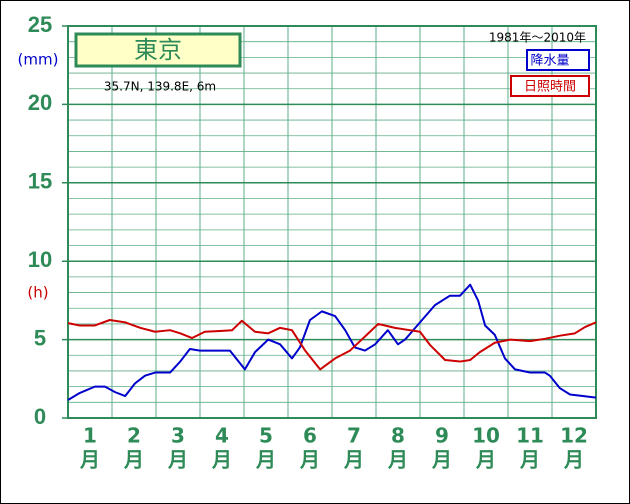  Describe the element at coordinates (310, 436) in the screenshot. I see `x-tick-label: 6` at that location.